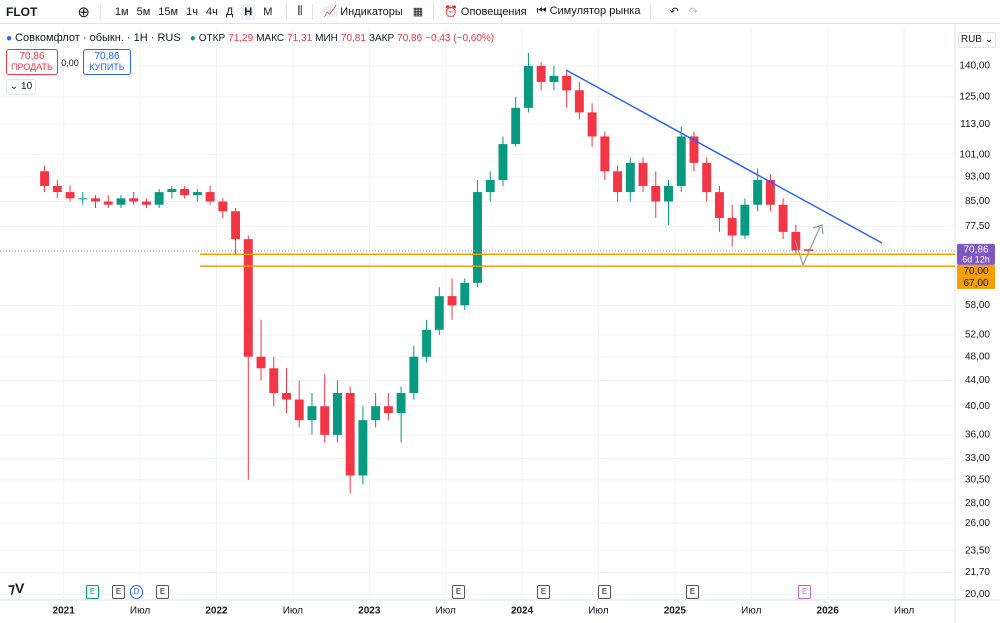 The width and height of the screenshot is (1000, 623). What do you see at coordinates (107, 67) in the screenshot?
I see `buy-label: КУПИТЬ` at bounding box center [107, 67].